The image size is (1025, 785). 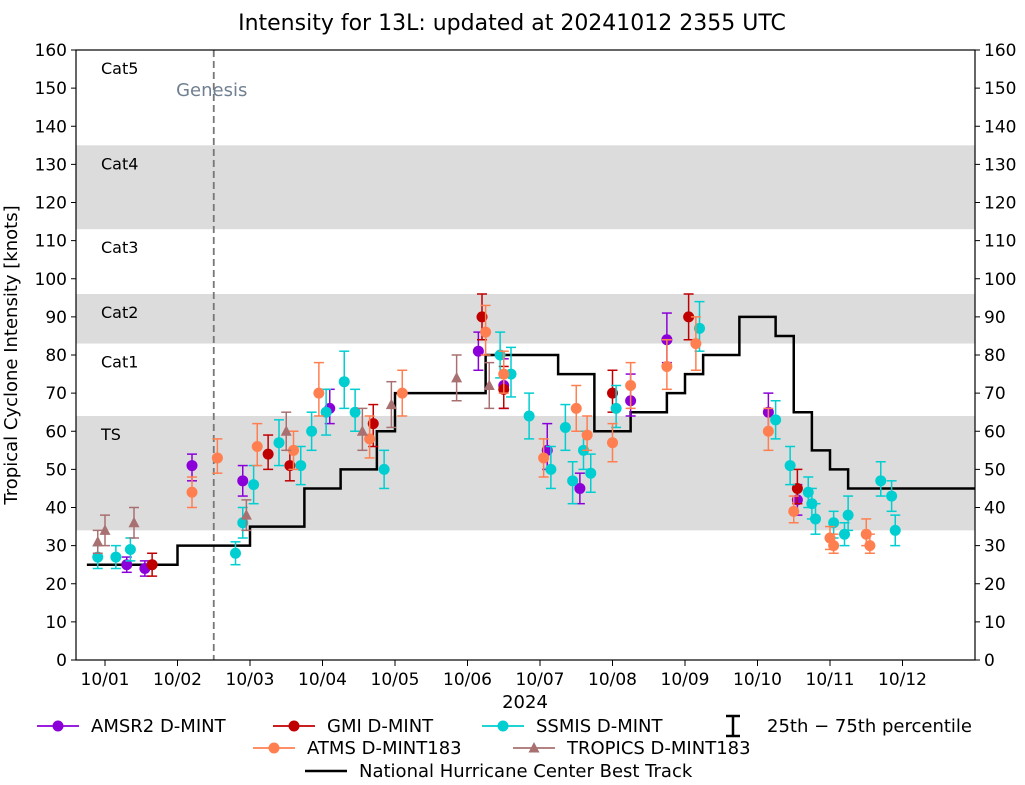 What do you see at coordinates (384, 748) in the screenshot?
I see `legend-label: ATMS D-MINT183` at bounding box center [384, 748].